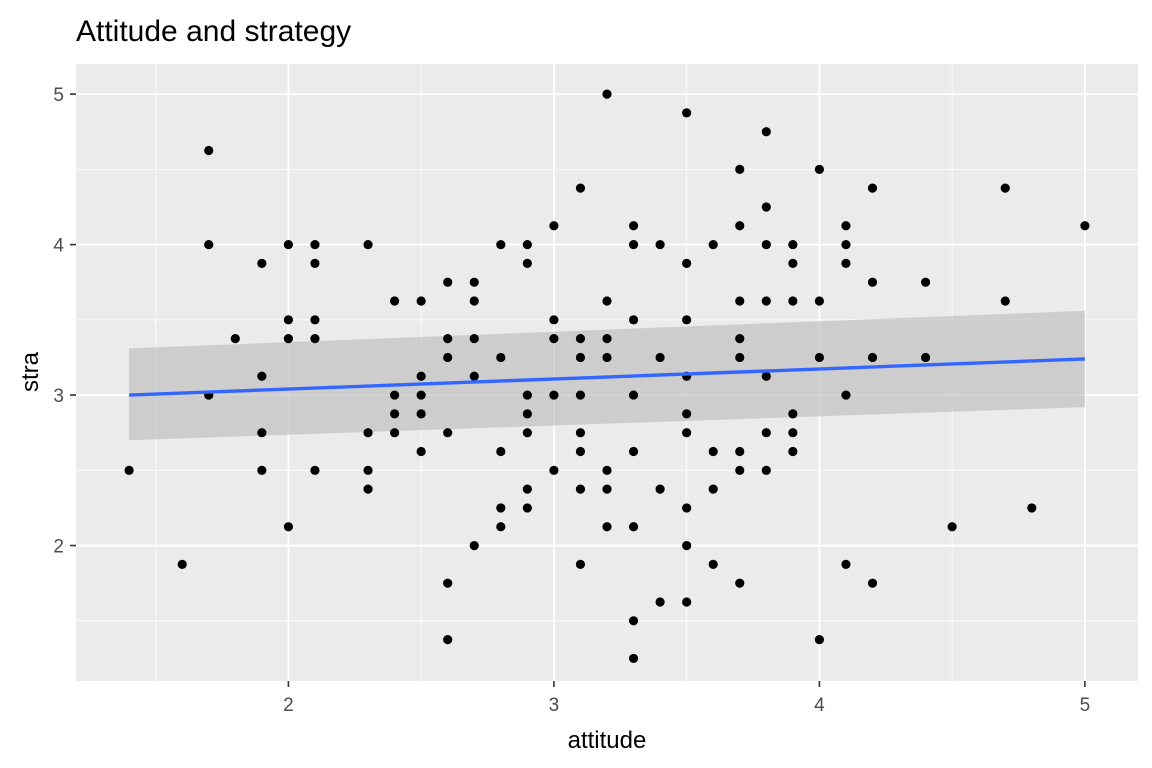 Image resolution: width=1152 pixels, height=768 pixels. I want to click on chart-title: Attitude and strategy, so click(213, 31).